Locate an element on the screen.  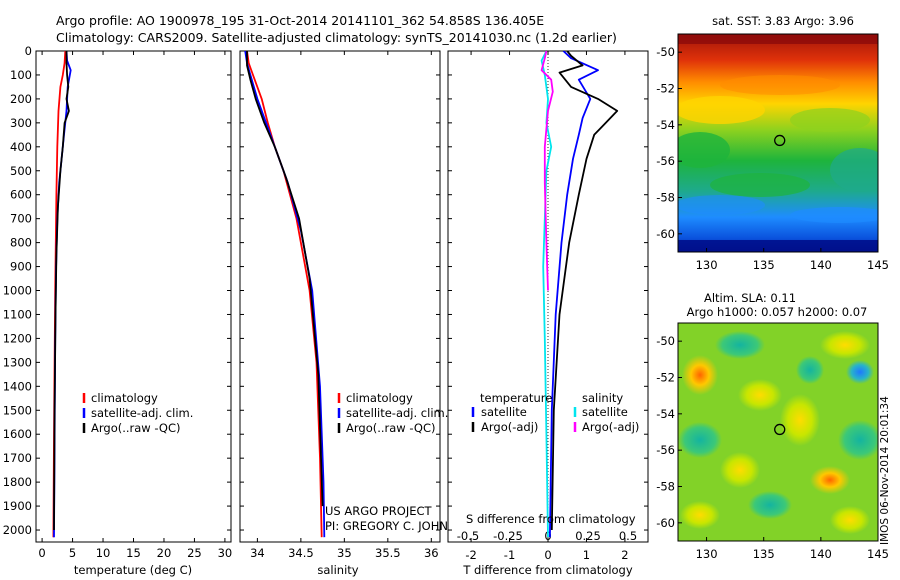
series-line-argo-raw-qc- is located at coordinates (285, 279).